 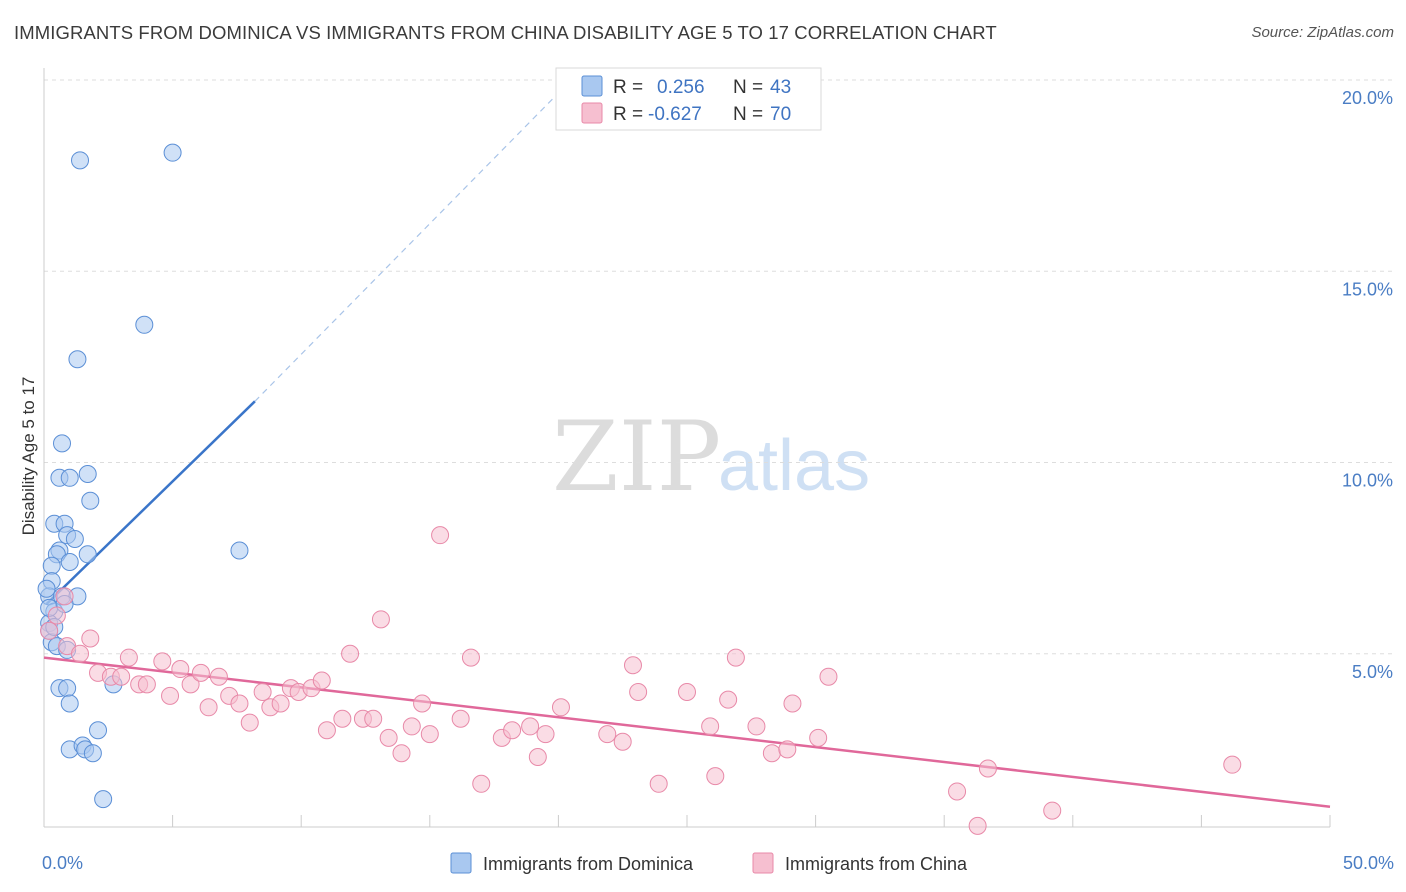 I want to click on y-tick-label: 15.0%, so click(x=1367, y=289).